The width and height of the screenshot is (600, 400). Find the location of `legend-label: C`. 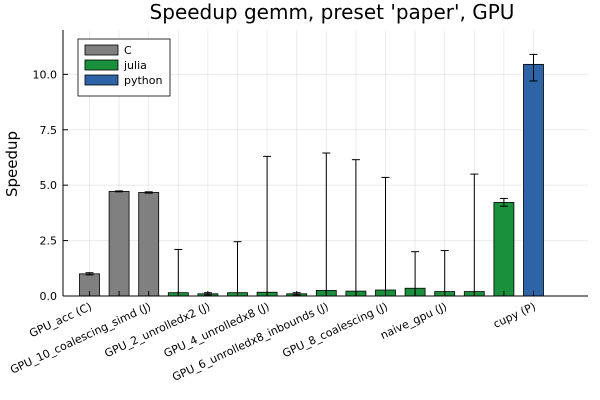

legend-label: C is located at coordinates (128, 50).